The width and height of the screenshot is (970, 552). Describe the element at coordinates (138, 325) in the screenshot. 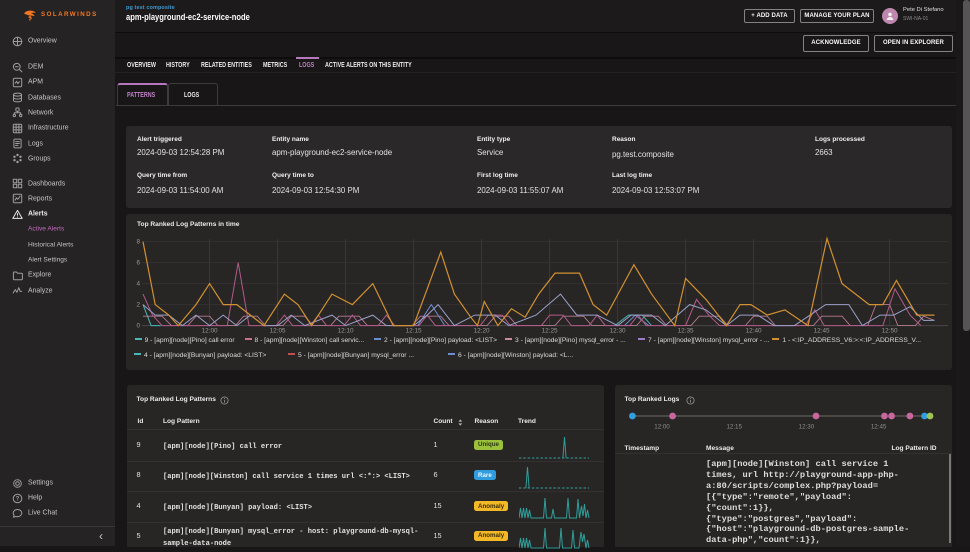

I see `svg-text: 0` at that location.